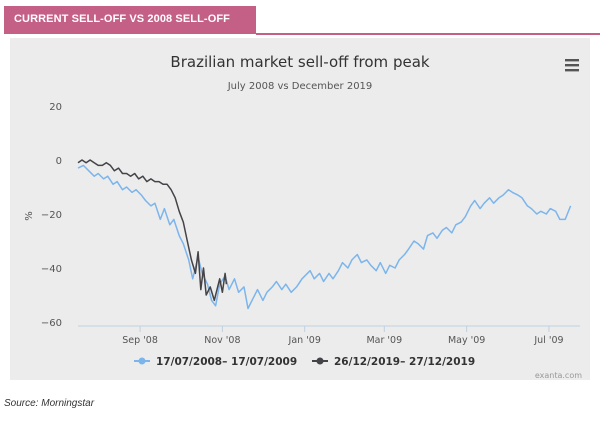  Describe the element at coordinates (428, 34) in the screenshot. I see `banner-divider` at that location.